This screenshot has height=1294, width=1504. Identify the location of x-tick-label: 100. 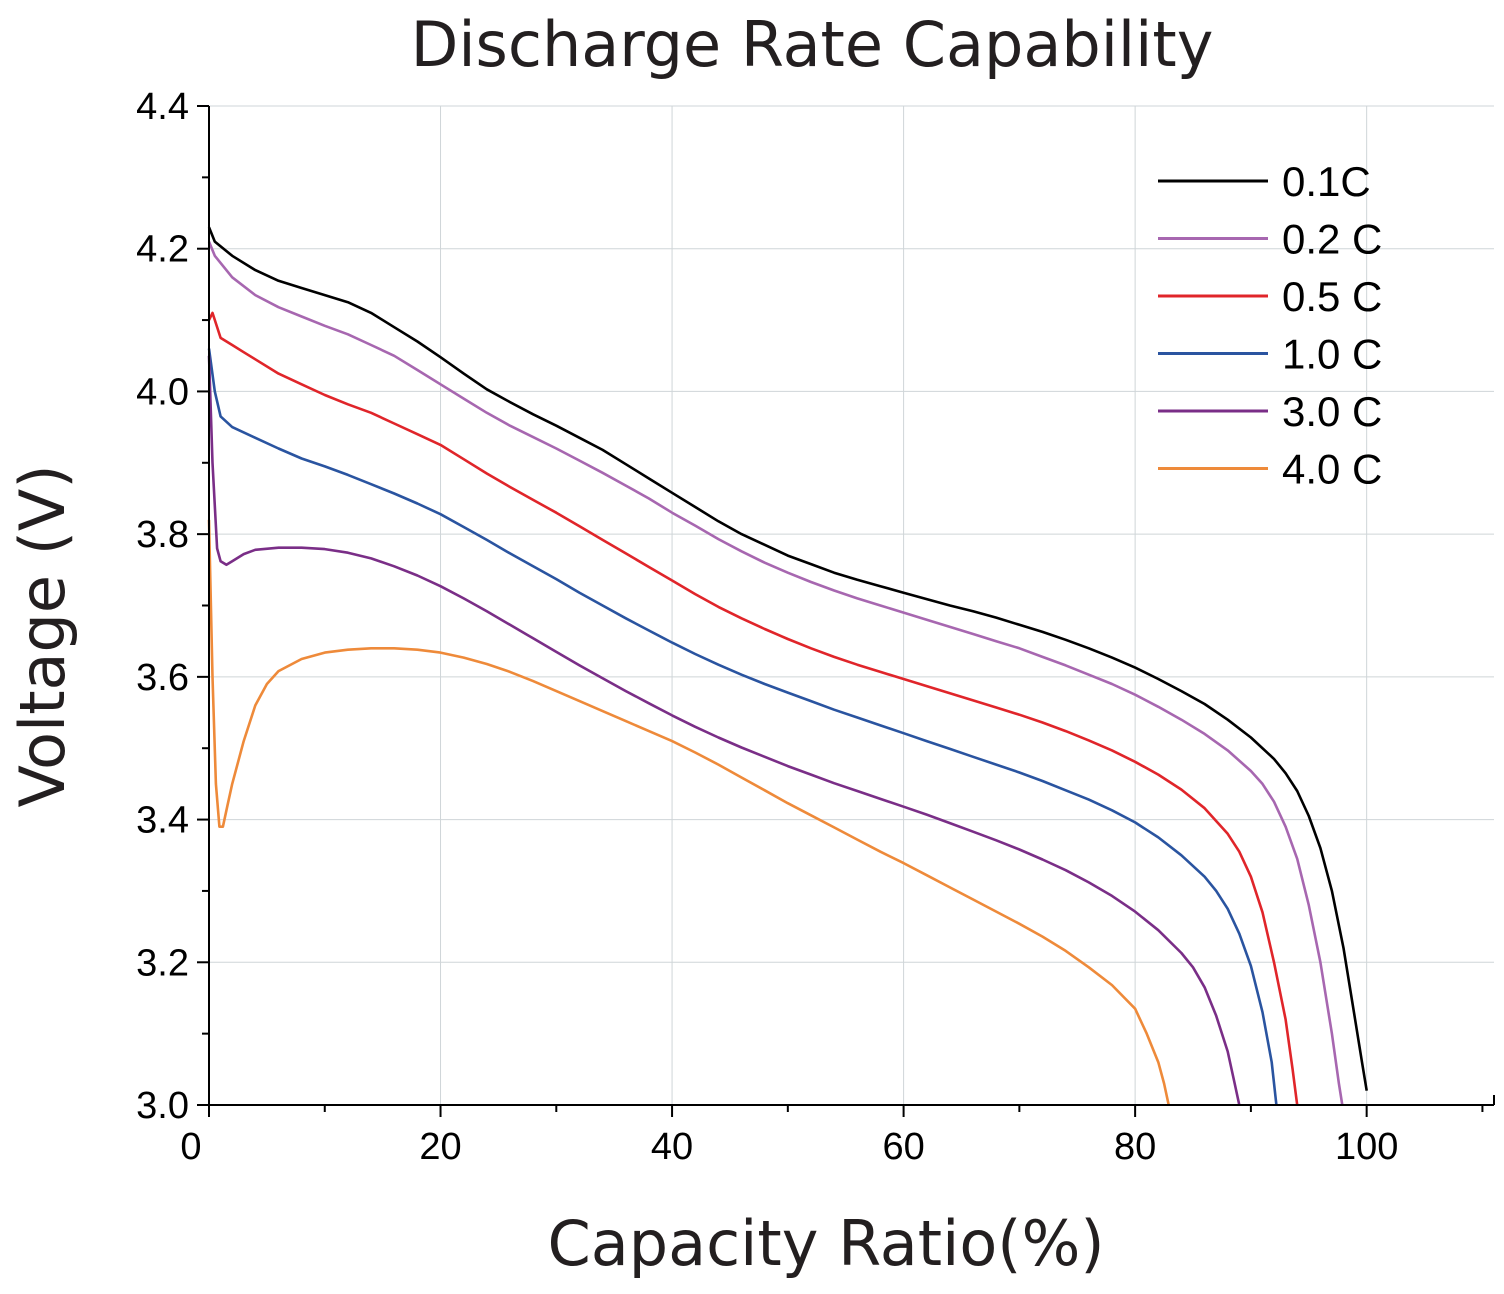
(1366, 1147).